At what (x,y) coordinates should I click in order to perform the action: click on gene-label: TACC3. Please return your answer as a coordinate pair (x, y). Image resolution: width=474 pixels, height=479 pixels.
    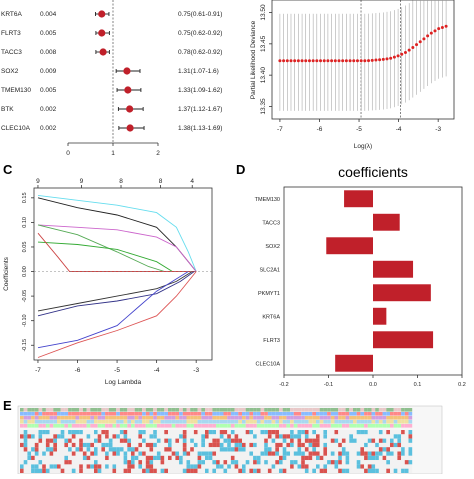
    Looking at the image, I should click on (271, 223).